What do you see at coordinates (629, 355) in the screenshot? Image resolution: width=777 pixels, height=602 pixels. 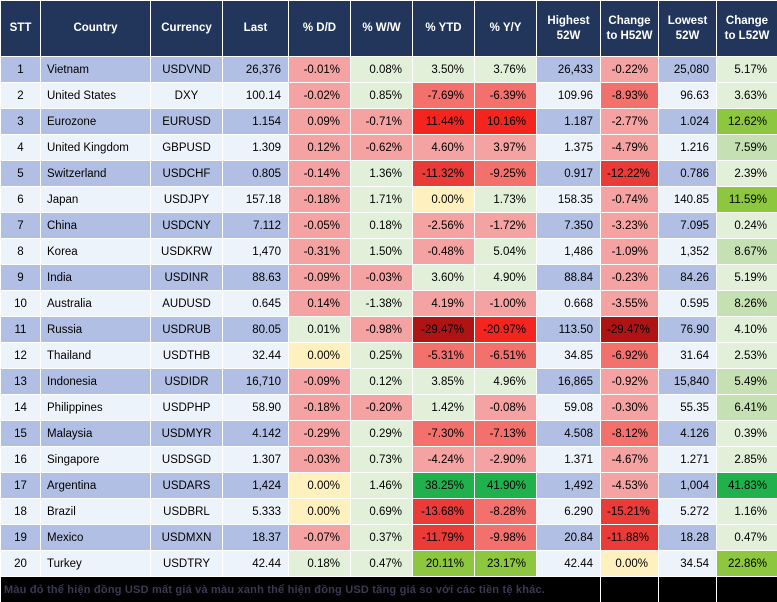 I see `cell-ch: -6.92%` at bounding box center [629, 355].